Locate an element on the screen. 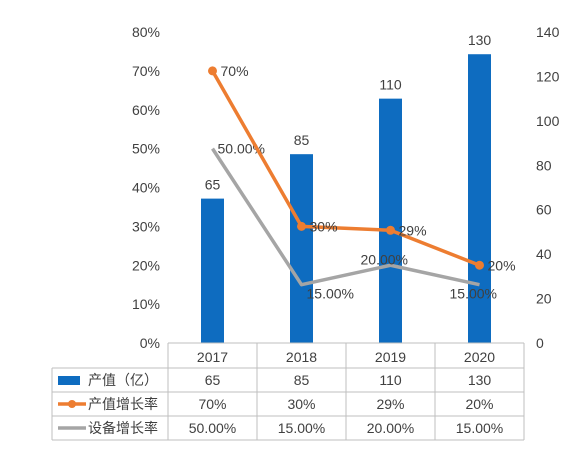 This screenshot has height=457, width=567. table-cell-value: 130 is located at coordinates (480, 380).